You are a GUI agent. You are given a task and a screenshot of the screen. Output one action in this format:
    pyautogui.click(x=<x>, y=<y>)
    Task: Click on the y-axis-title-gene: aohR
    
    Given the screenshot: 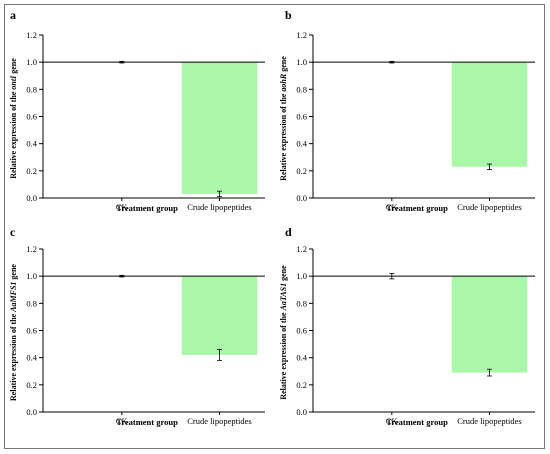 What is the action you would take?
    pyautogui.click(x=283, y=82)
    